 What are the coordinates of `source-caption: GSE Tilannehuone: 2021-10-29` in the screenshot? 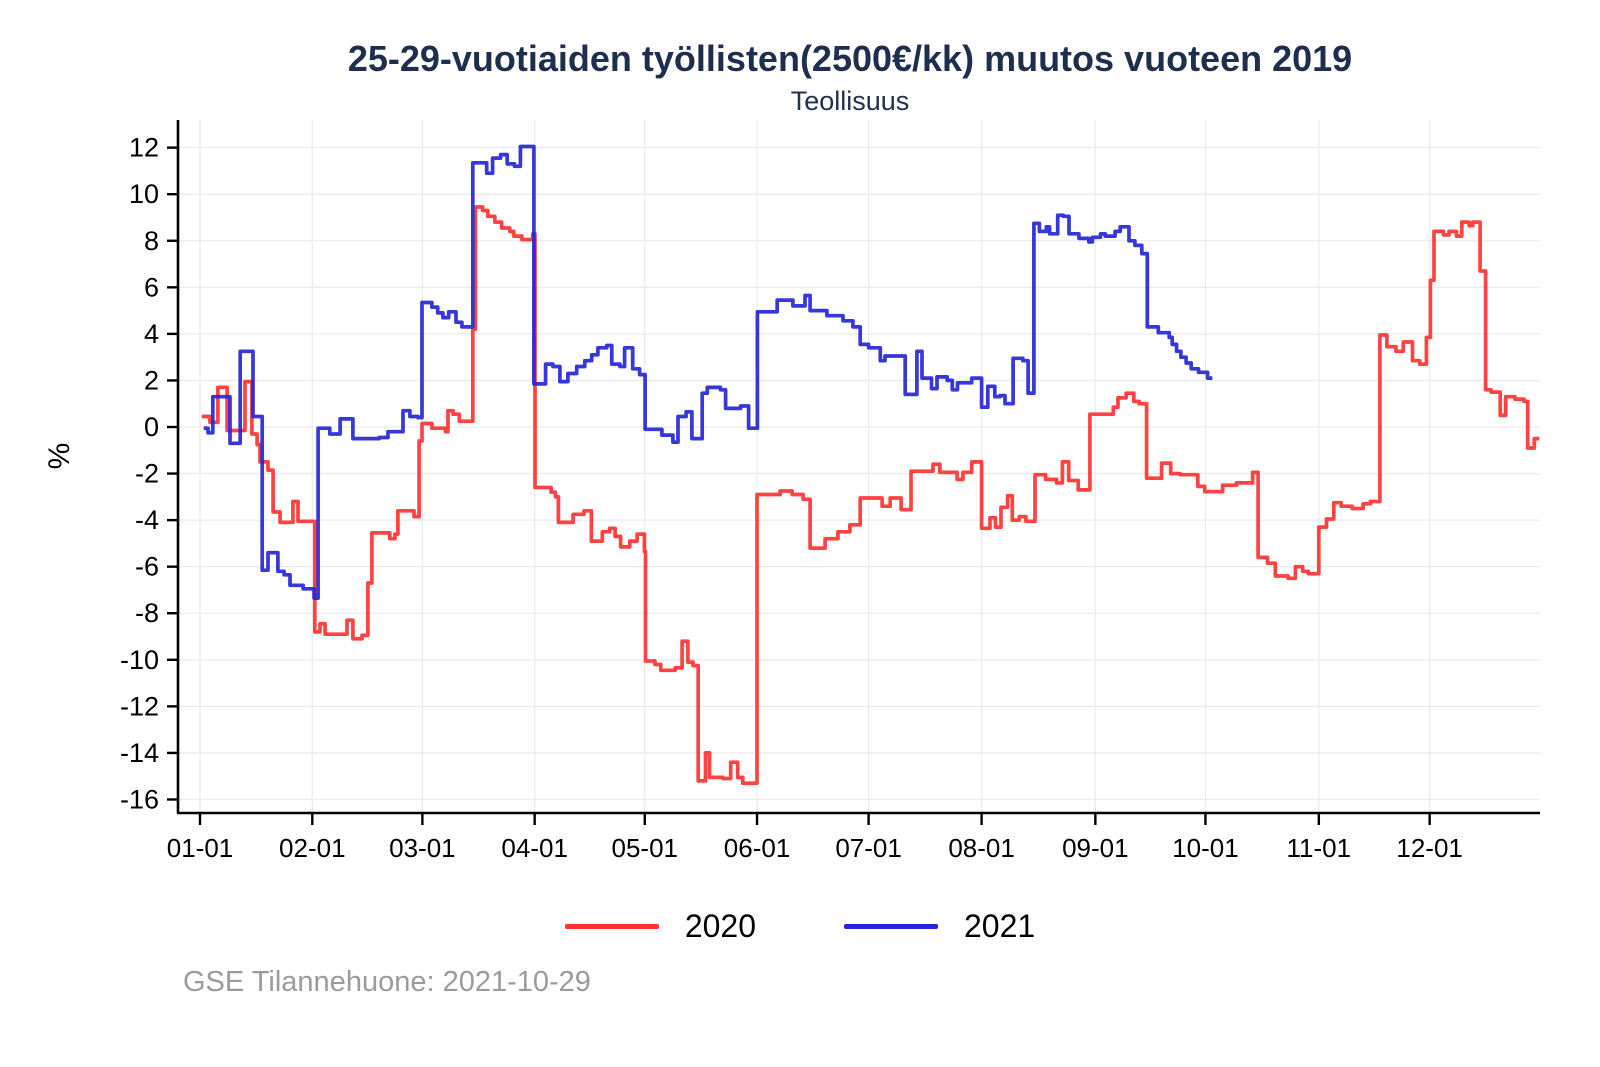 It's located at (387, 982).